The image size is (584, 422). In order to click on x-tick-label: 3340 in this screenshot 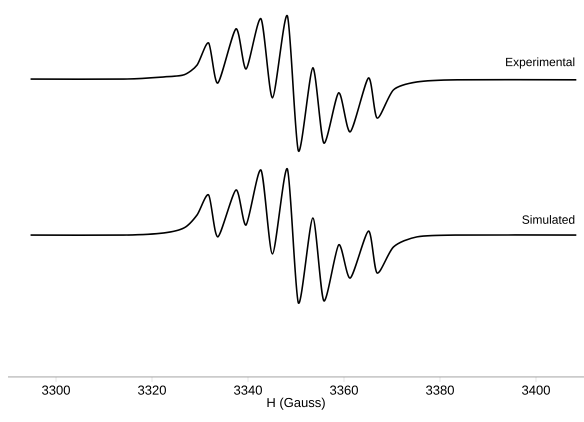, I will do `click(248, 390)`.